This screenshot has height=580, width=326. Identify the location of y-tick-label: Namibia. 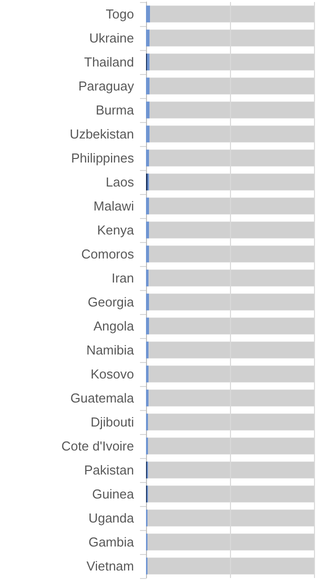
(110, 350).